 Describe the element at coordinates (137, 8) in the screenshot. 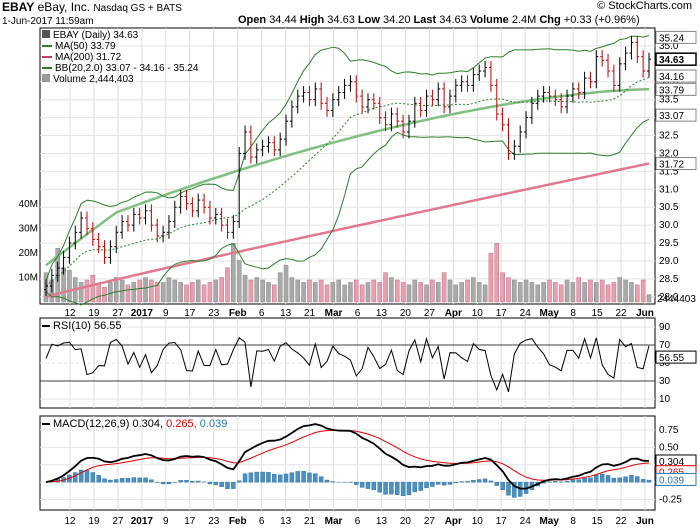

I see `exchange: Nasdaq GS + BATS` at that location.